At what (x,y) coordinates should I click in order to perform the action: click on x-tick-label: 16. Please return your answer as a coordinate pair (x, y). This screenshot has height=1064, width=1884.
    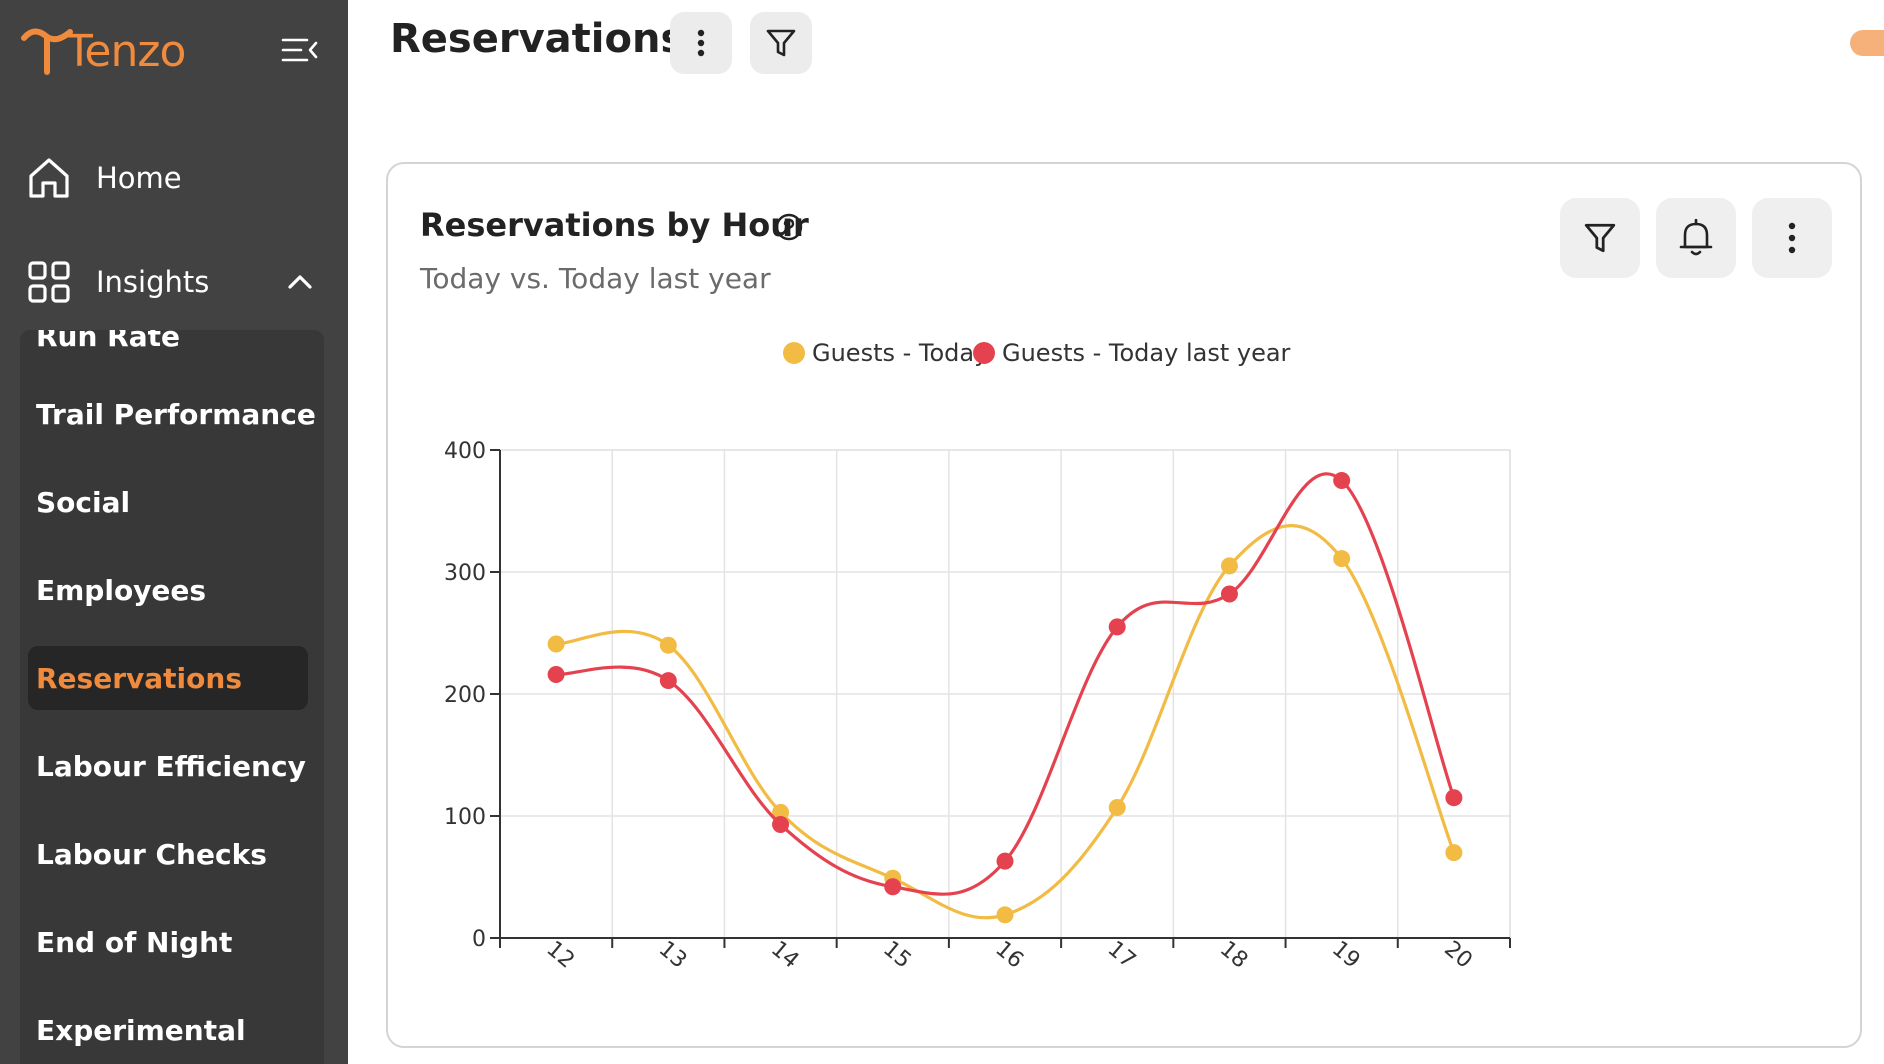
    Looking at the image, I should click on (1009, 954).